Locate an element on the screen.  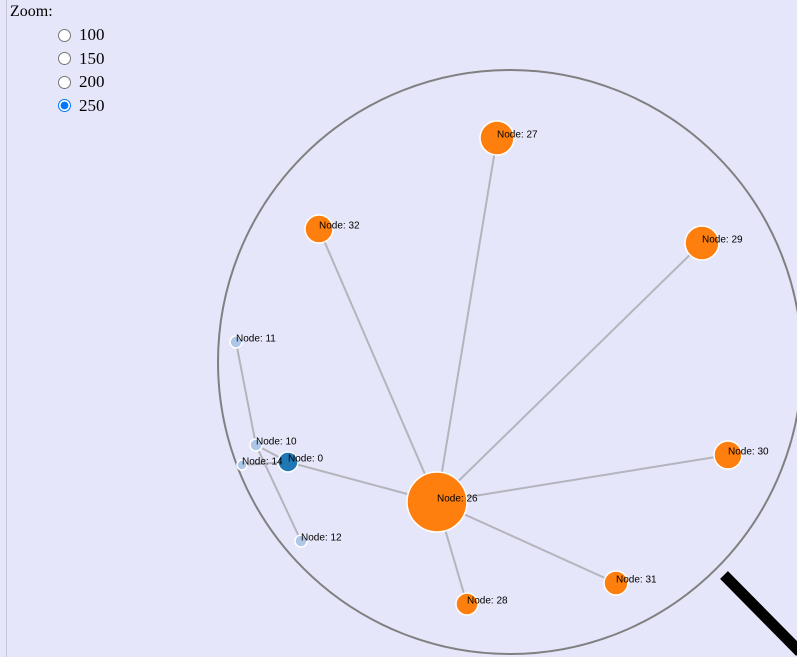
zoom-label: Zoom: is located at coordinates (31, 11).